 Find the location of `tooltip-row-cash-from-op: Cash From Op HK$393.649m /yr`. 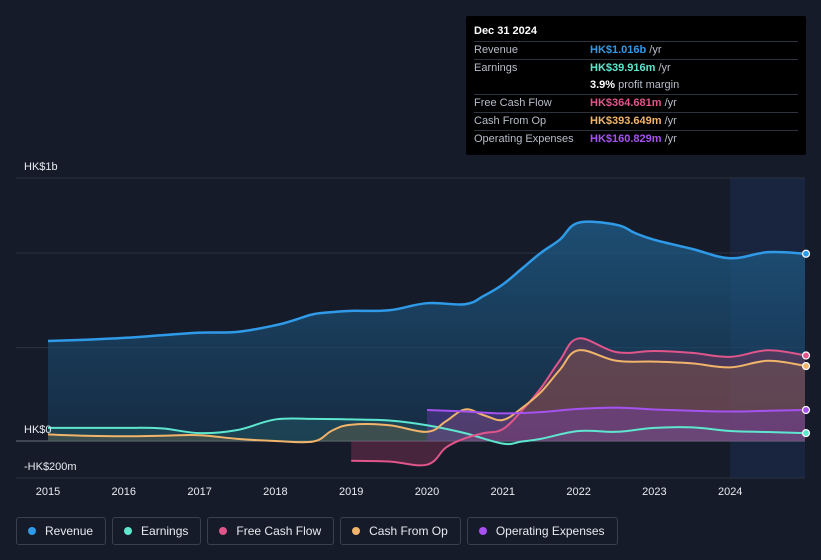

tooltip-row-cash-from-op: Cash From Op HK$393.649m /yr is located at coordinates (636, 121).